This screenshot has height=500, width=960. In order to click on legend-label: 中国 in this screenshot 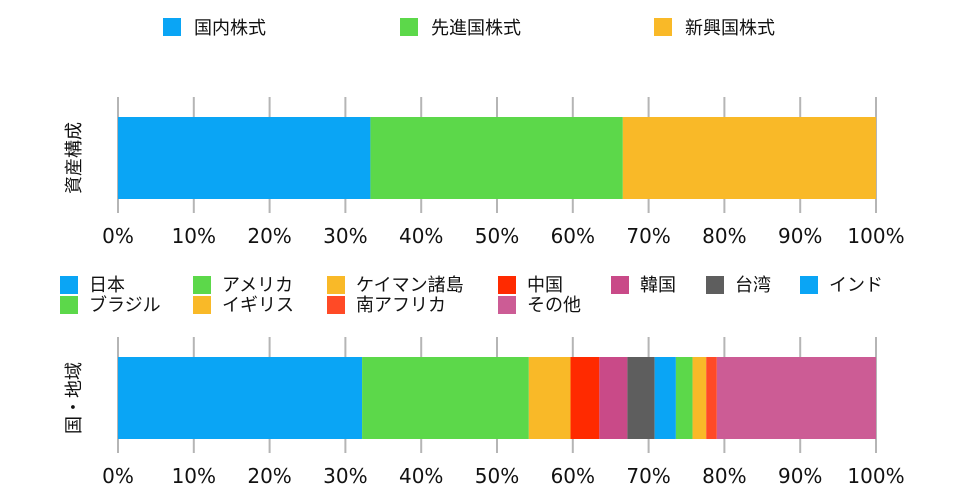, I will do `click(545, 285)`.